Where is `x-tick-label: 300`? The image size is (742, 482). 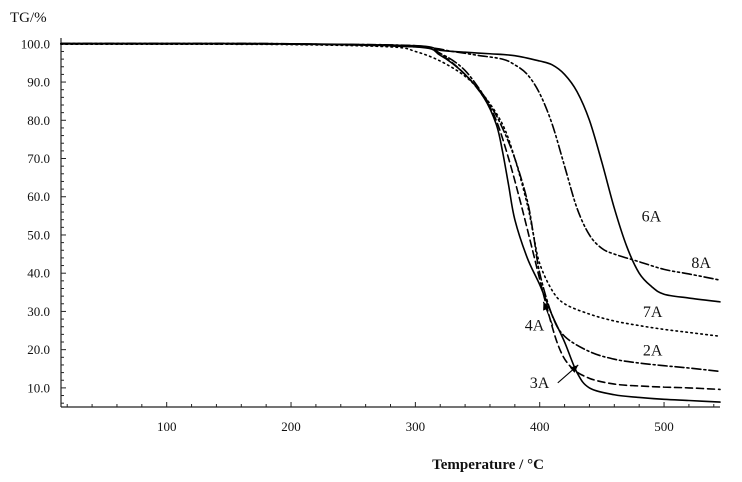
x-tick-label: 300 is located at coordinates (416, 426).